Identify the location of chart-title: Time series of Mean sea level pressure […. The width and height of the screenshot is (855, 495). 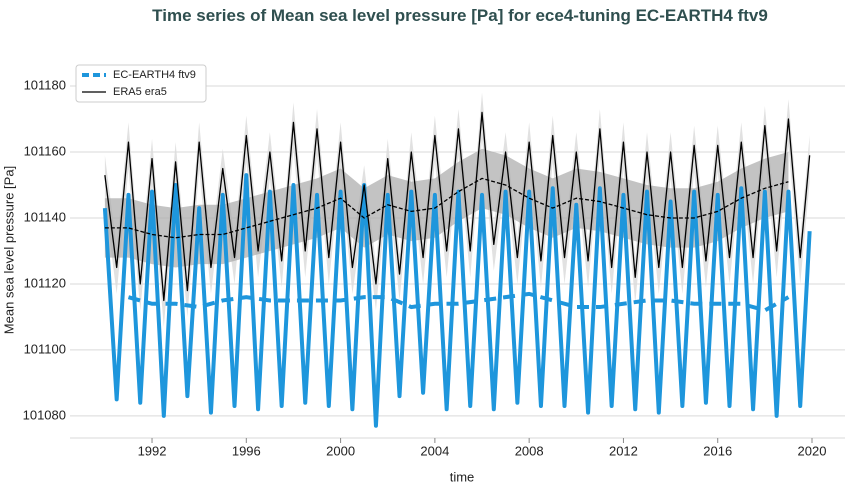
(460, 15).